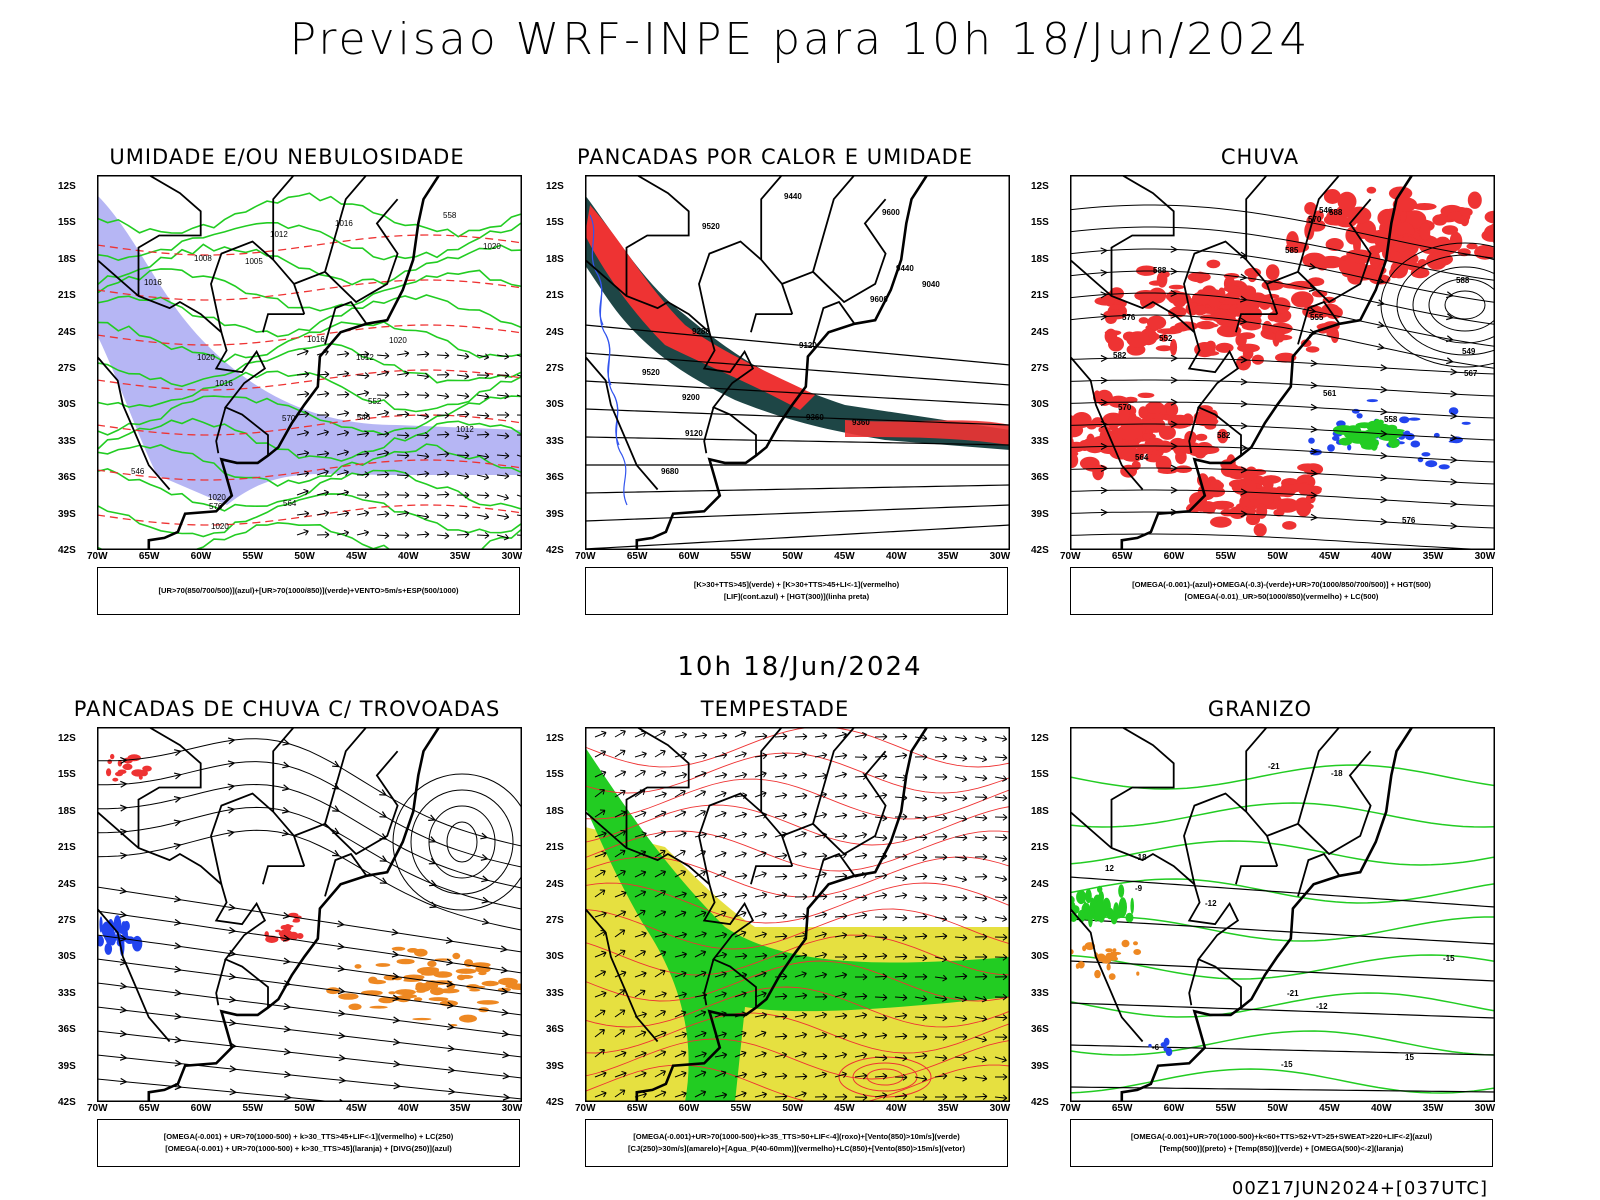  I want to click on latitude-tick-label: 27S, so click(67, 921).